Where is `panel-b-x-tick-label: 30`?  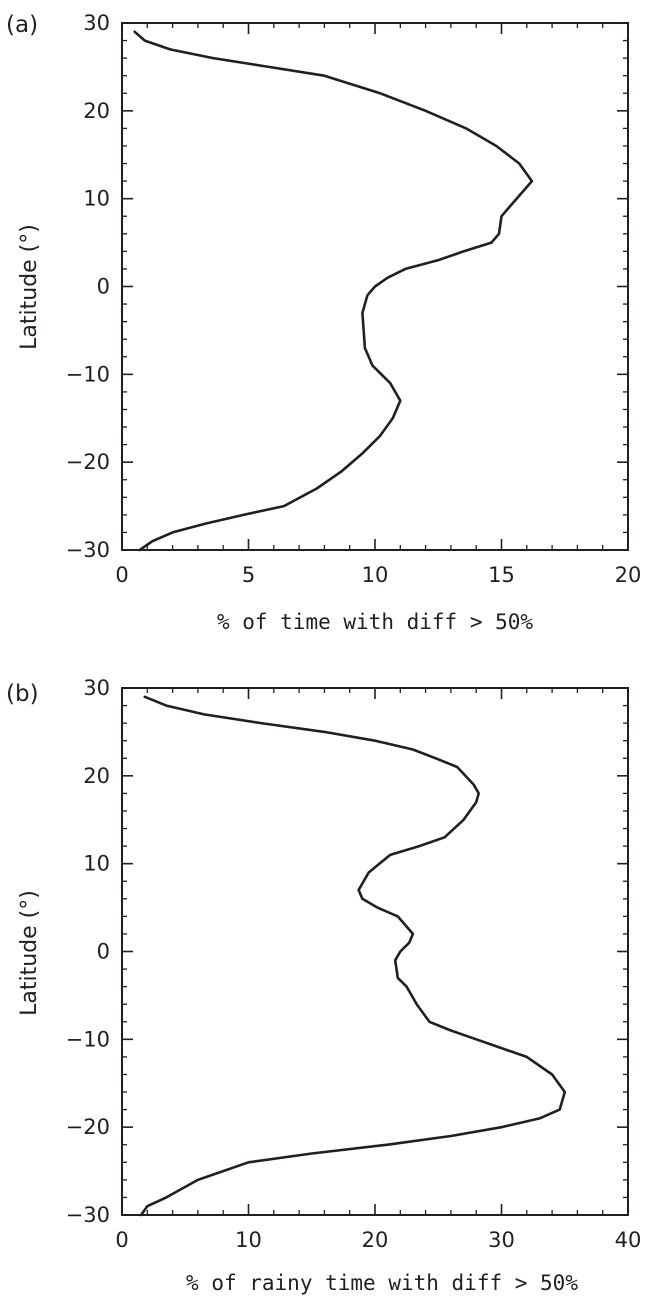
panel-b-x-tick-label: 30 is located at coordinates (501, 1240).